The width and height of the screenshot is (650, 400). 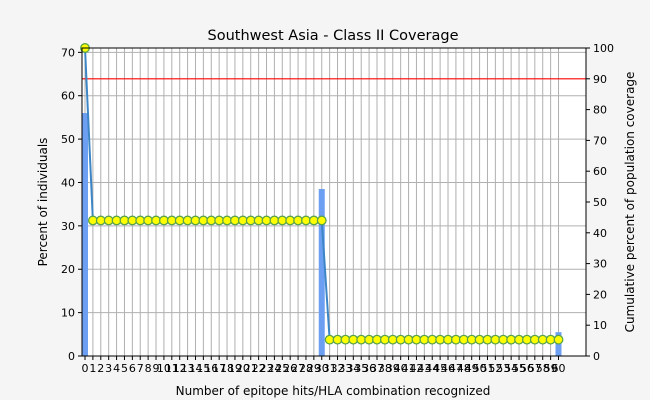 What do you see at coordinates (68, 139) in the screenshot?
I see `y-tick-label: 50` at bounding box center [68, 139].